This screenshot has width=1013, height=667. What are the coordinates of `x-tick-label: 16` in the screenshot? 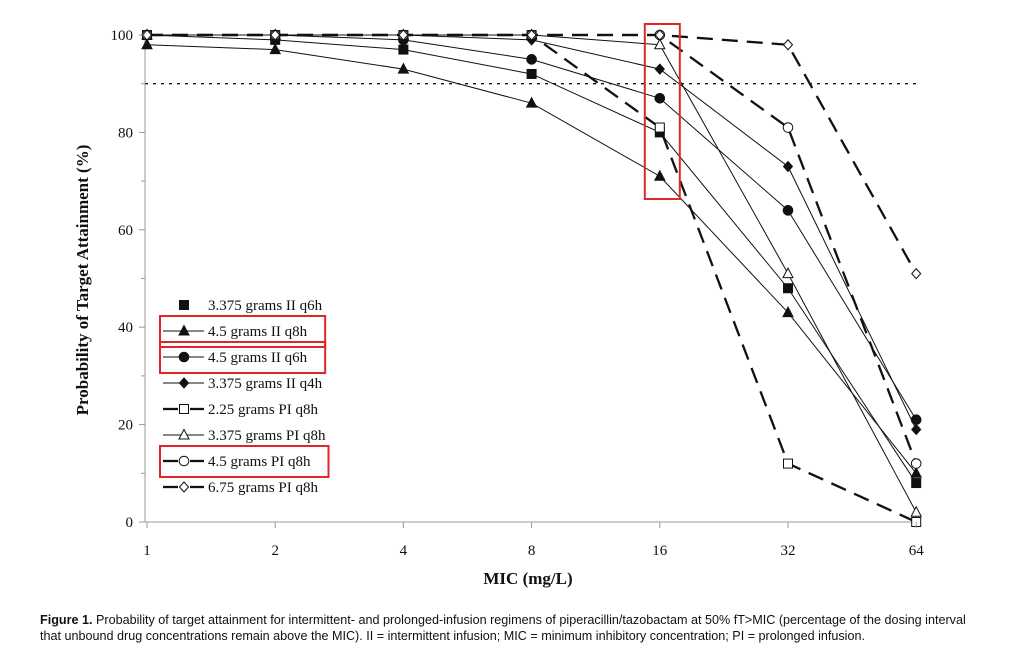 It's located at (660, 551).